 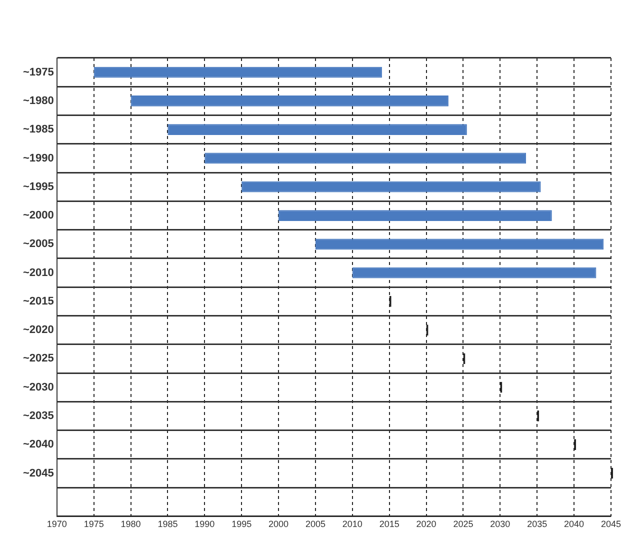 I want to click on x-tick-label: 2005, so click(x=315, y=524).